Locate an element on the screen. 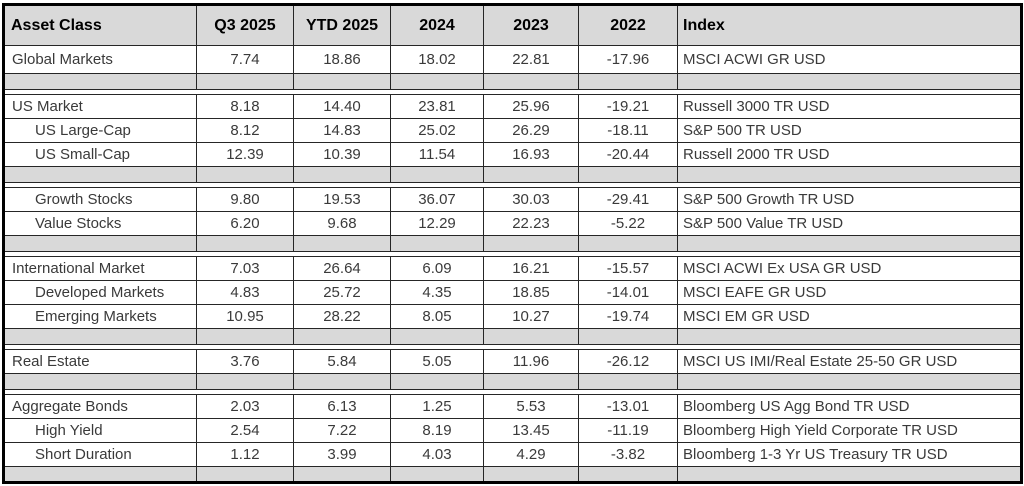  cell-y2023: 16.21 is located at coordinates (531, 268).